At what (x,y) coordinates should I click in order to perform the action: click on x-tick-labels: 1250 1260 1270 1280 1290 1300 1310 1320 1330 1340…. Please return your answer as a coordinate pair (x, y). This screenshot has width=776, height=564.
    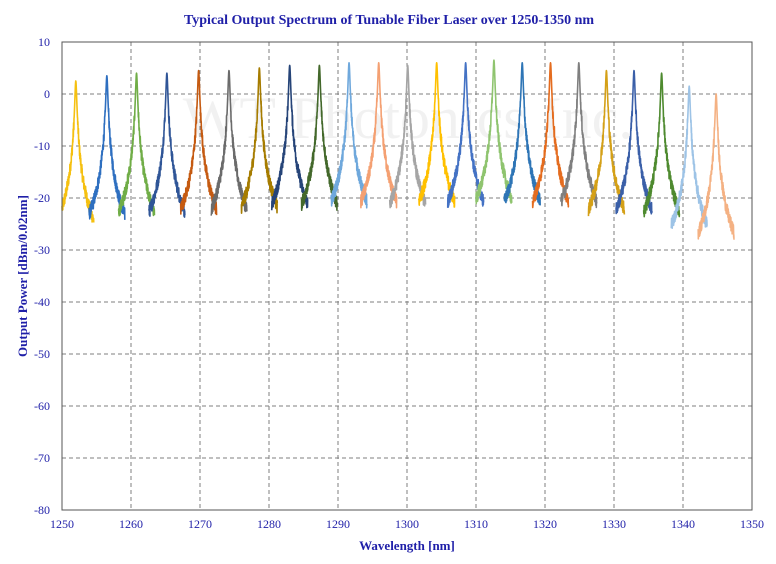
    Looking at the image, I should click on (407, 524).